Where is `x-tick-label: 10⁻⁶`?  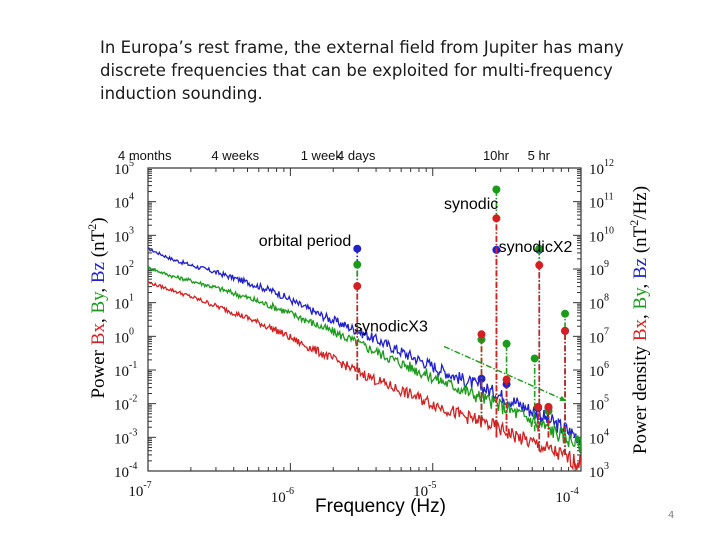
x-tick-label: 10⁻⁶ is located at coordinates (282, 496).